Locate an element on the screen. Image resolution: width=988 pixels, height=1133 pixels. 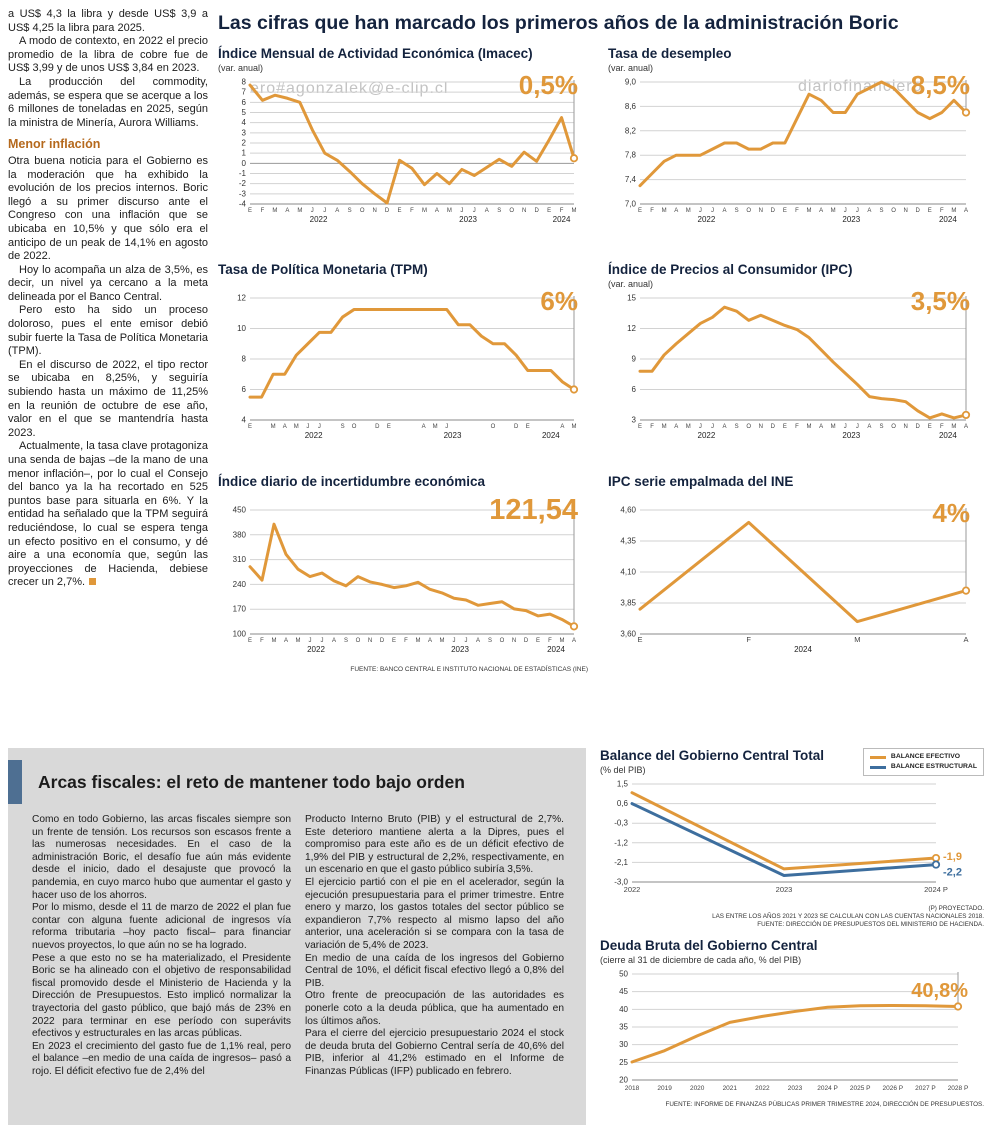
svg-text: 1,5 is located at coordinates (623, 784).